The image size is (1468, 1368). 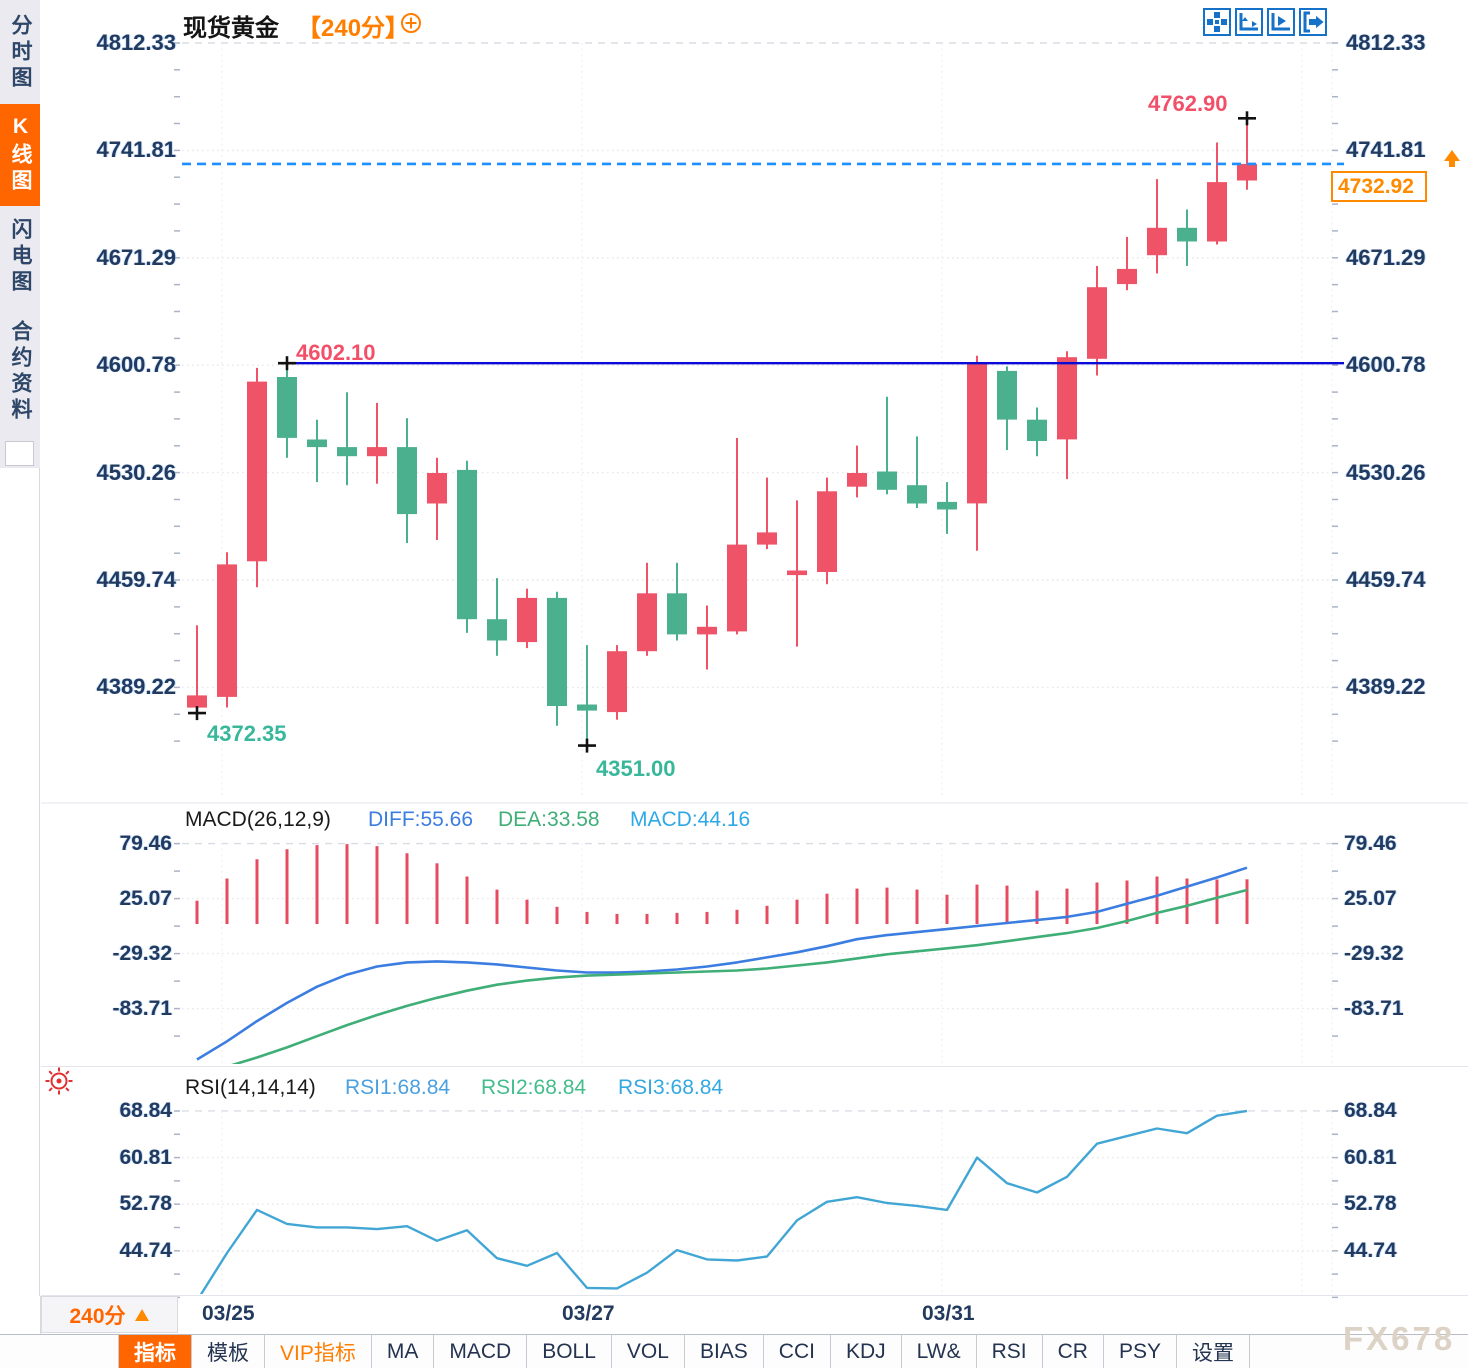 What do you see at coordinates (141, 1314) in the screenshot?
I see `triangle-up-icon` at bounding box center [141, 1314].